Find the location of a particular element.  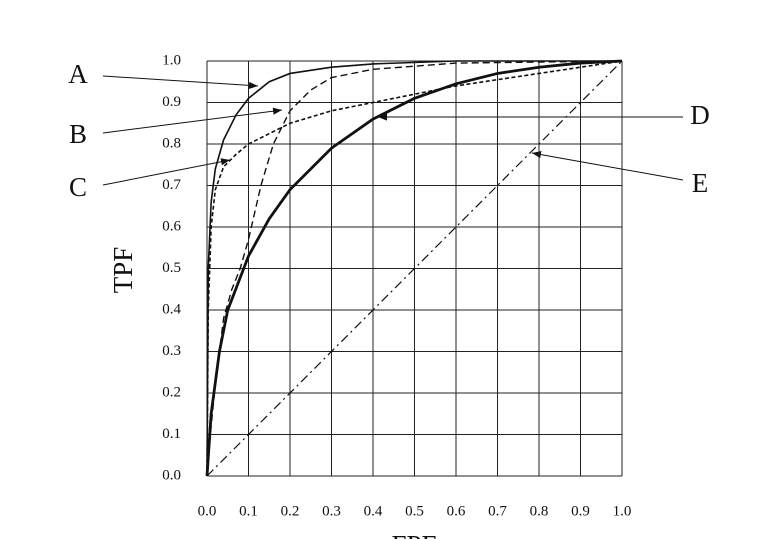

x-tick-label: 1.0 is located at coordinates (622, 511).